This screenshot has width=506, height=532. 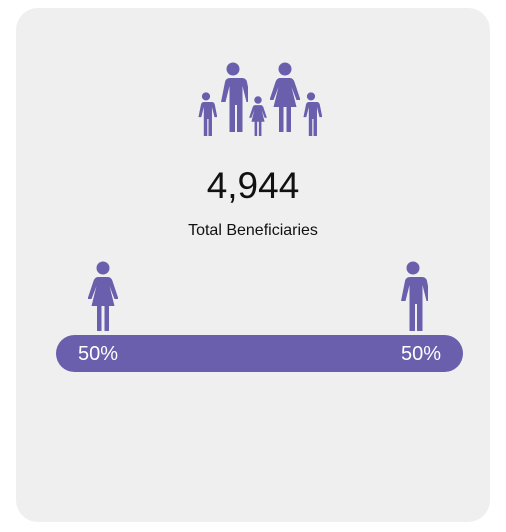 What do you see at coordinates (253, 230) in the screenshot?
I see `total-label: Total Beneficiaries` at bounding box center [253, 230].